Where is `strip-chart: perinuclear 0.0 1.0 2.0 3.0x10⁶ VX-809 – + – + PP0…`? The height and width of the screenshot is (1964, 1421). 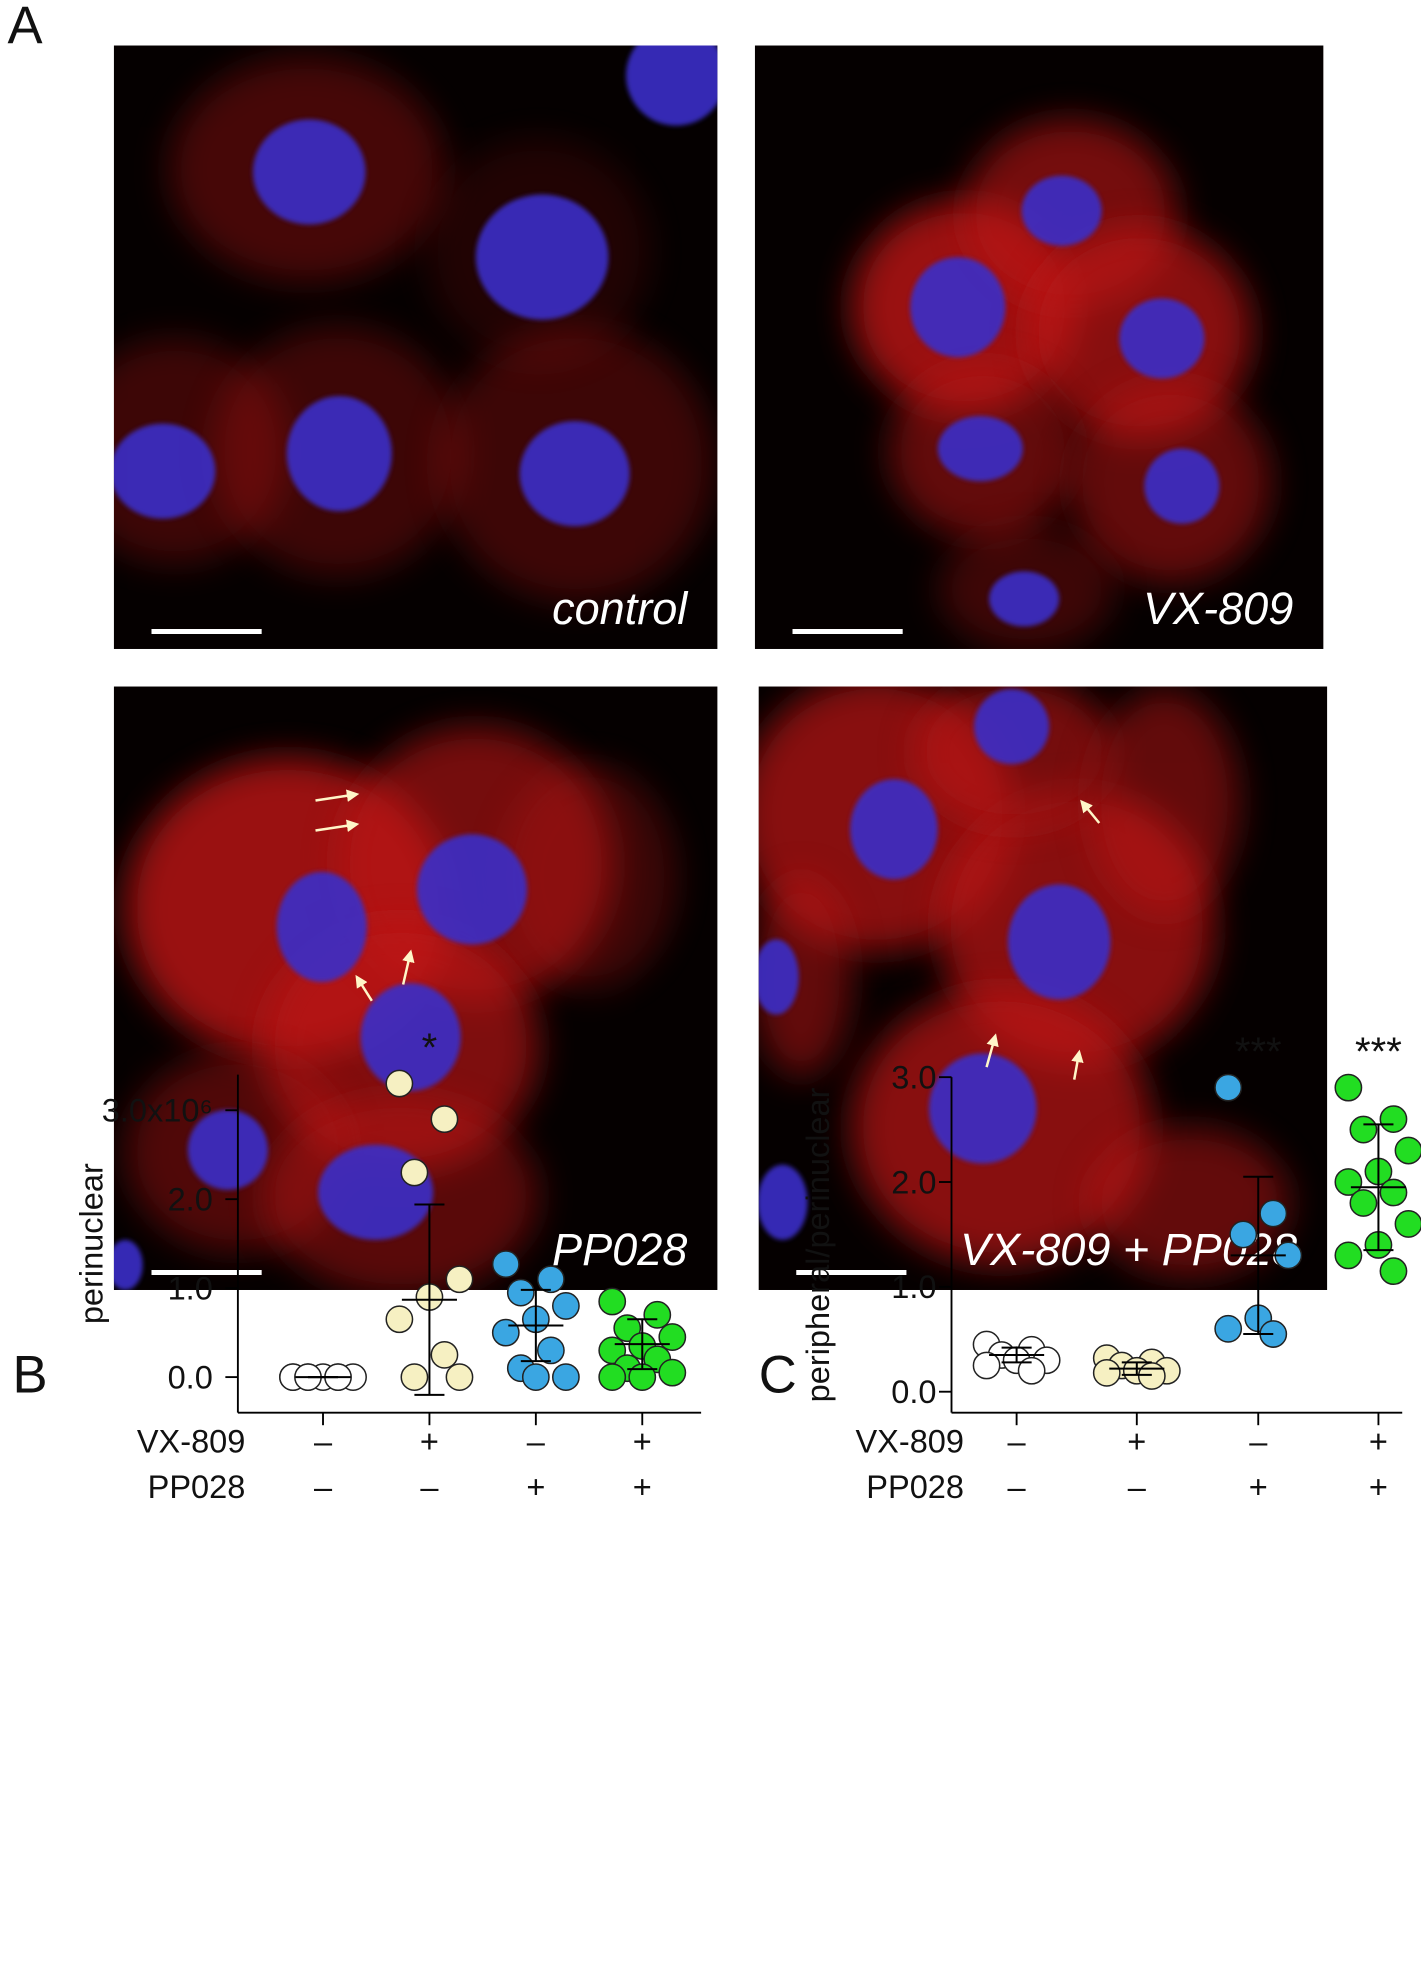 strip-chart: perinuclear 0.0 1.0 2.0 3.0x10⁶ VX-809 – + – + PP0… is located at coordinates (388, 1265).